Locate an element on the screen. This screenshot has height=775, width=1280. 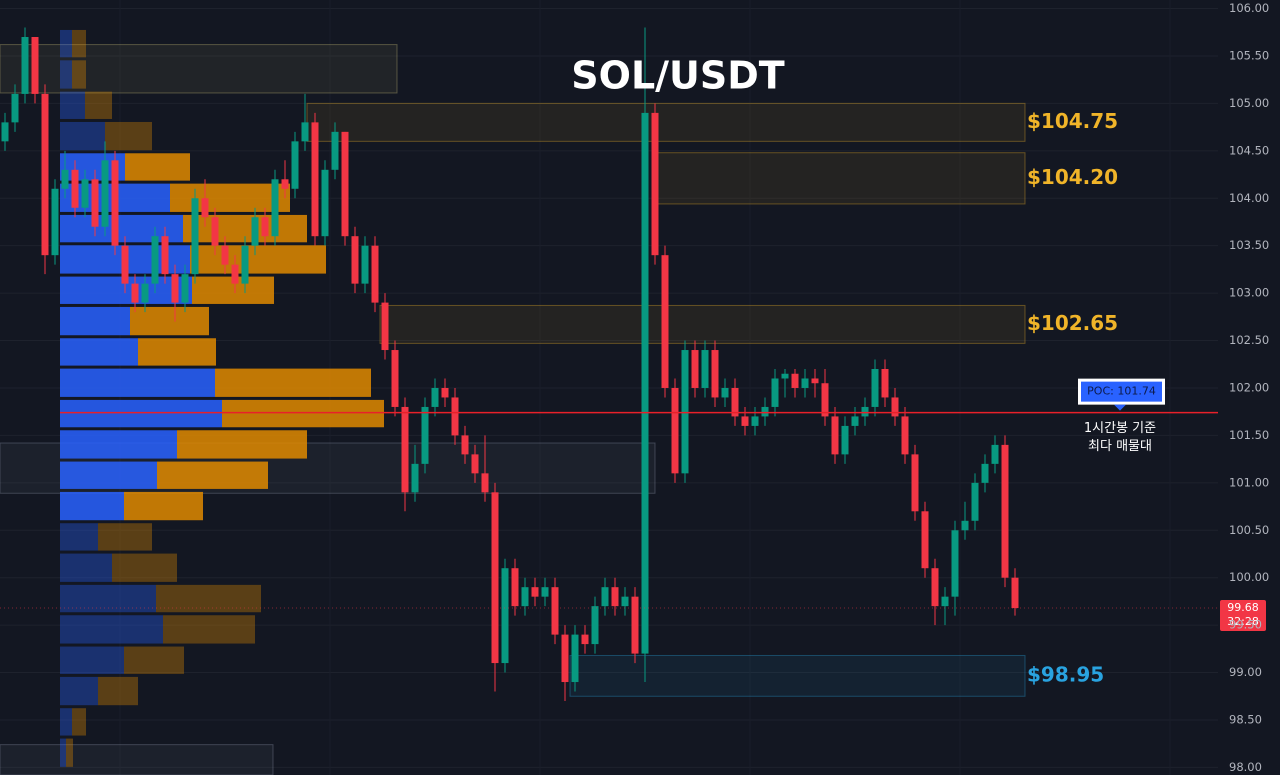
poc-pointer is located at coordinates (1120, 407).